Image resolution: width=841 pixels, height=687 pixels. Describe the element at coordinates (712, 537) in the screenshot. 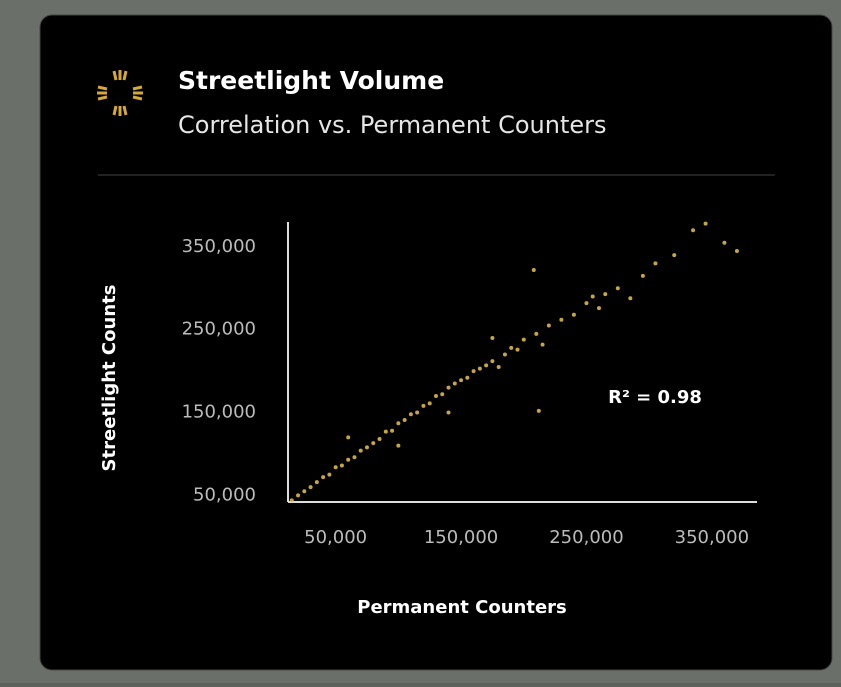

I see `x-tick-label: 350,000` at that location.